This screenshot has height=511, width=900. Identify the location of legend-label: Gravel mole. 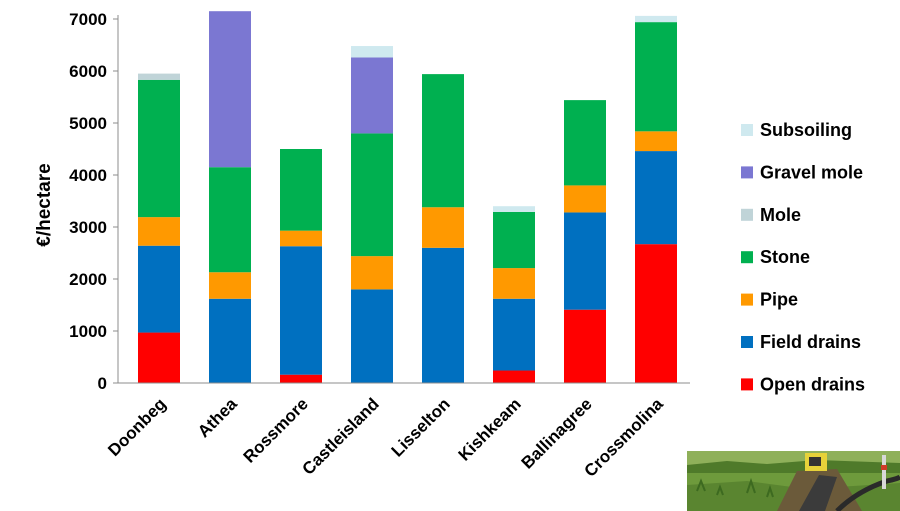
(811, 172).